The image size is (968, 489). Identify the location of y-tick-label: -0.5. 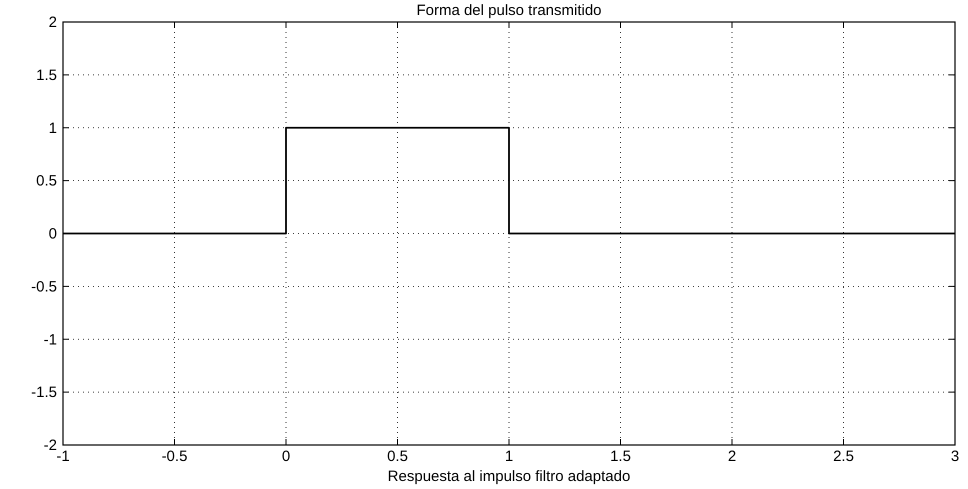
(44, 287).